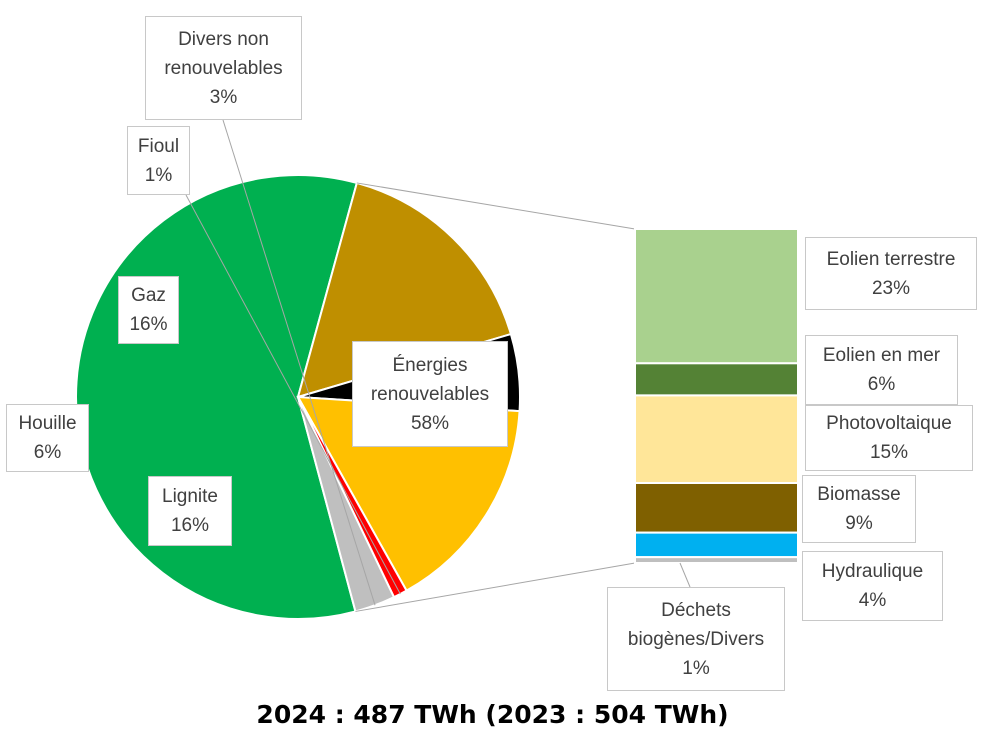  What do you see at coordinates (47, 438) in the screenshot?
I see `label-houille: Houille 6%` at bounding box center [47, 438].